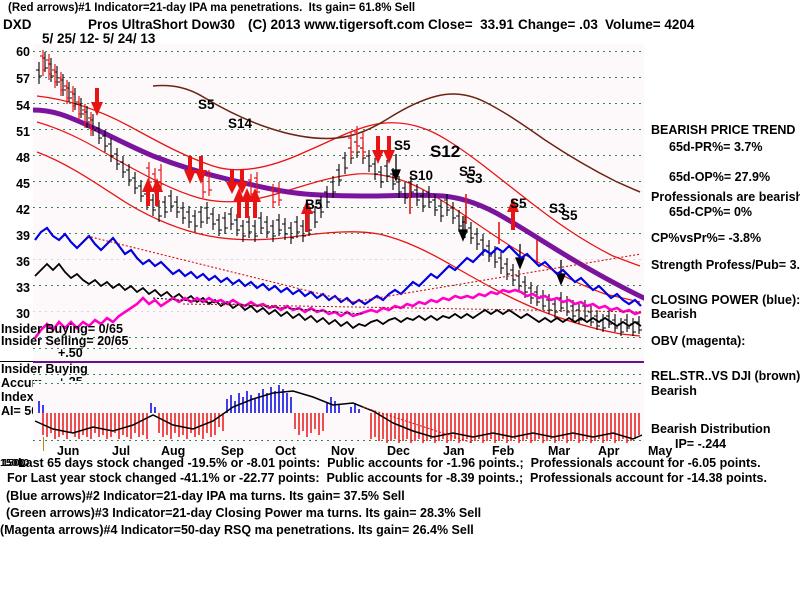  What do you see at coordinates (338, 362) in the screenshot?
I see `accum-zero-line` at bounding box center [338, 362].